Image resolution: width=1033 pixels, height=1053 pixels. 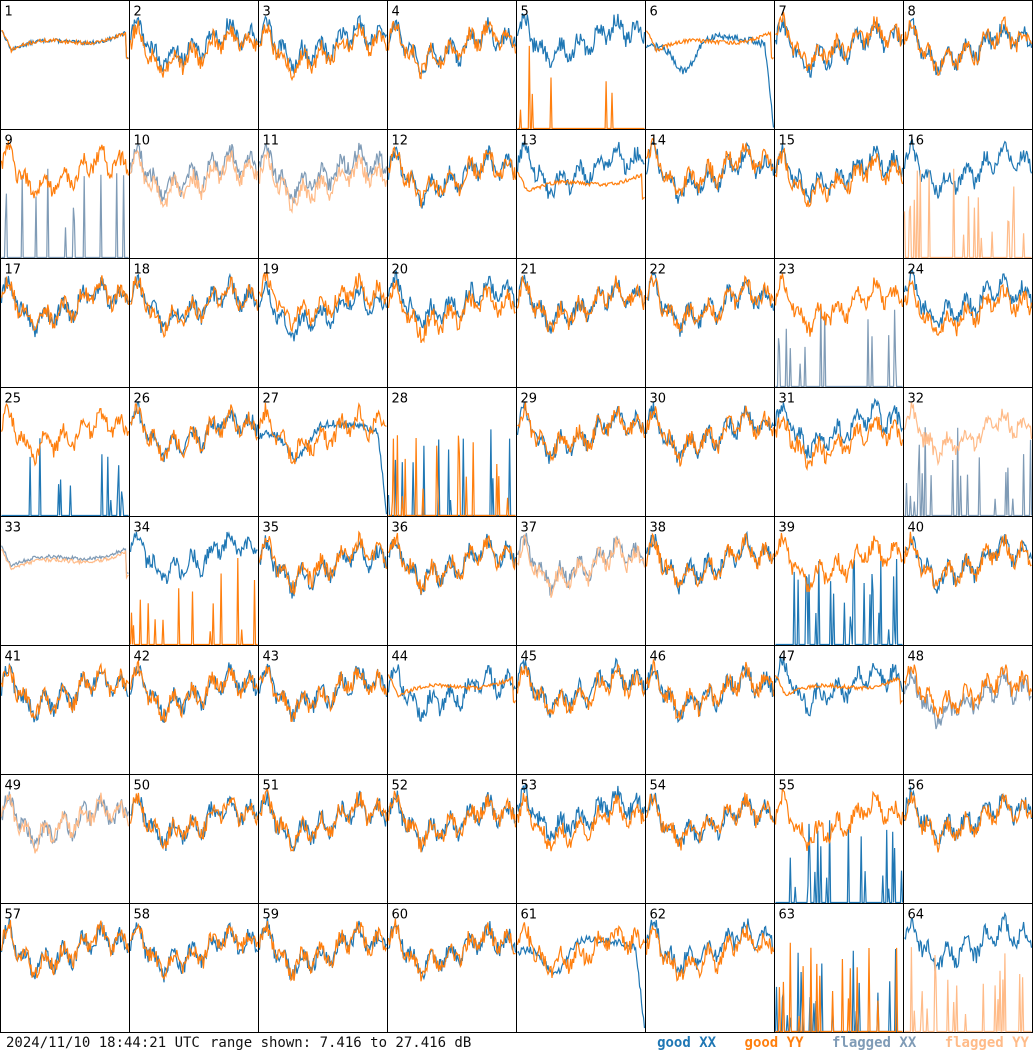 I want to click on panel-55: 55, so click(x=839, y=839).